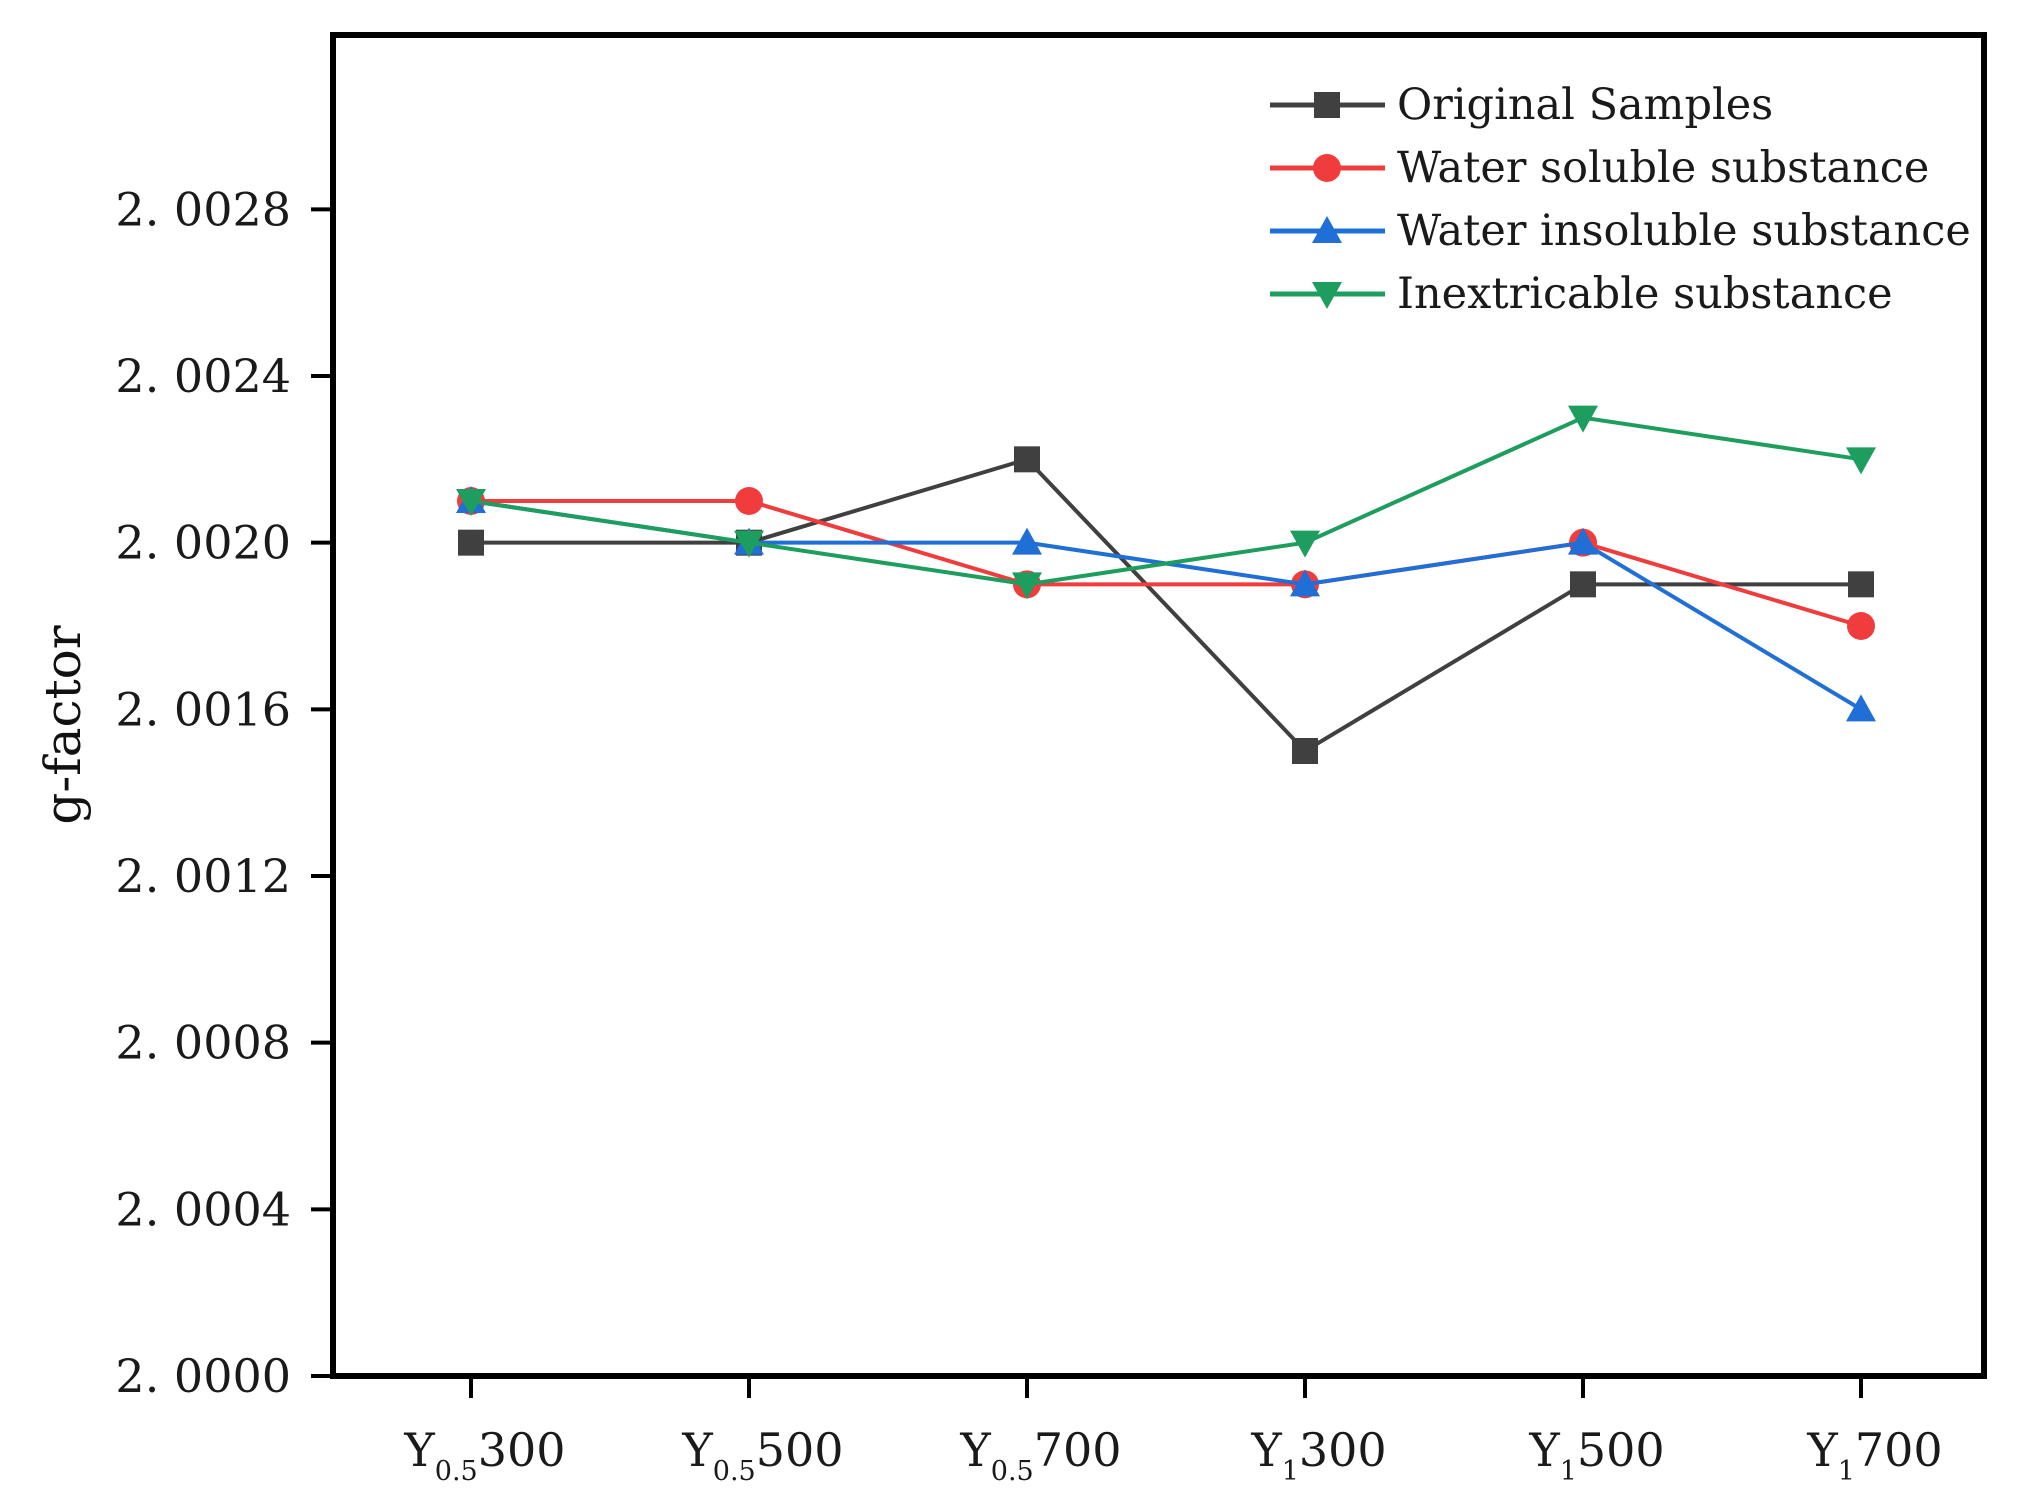  What do you see at coordinates (203, 709) in the screenshot?
I see `y-tick-label: 2. 0016` at bounding box center [203, 709].